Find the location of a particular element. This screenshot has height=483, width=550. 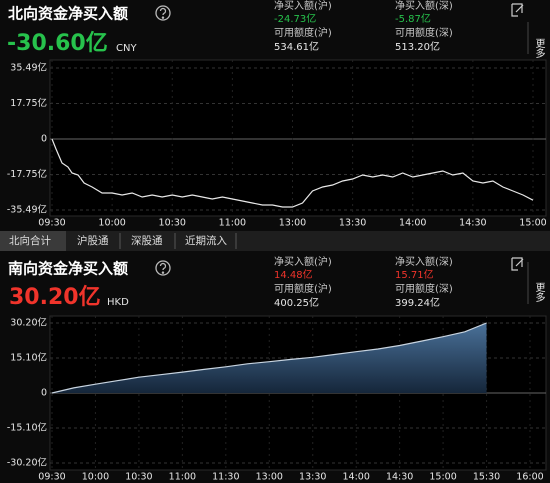

stat-value: 15.71亿 is located at coordinates (414, 274).